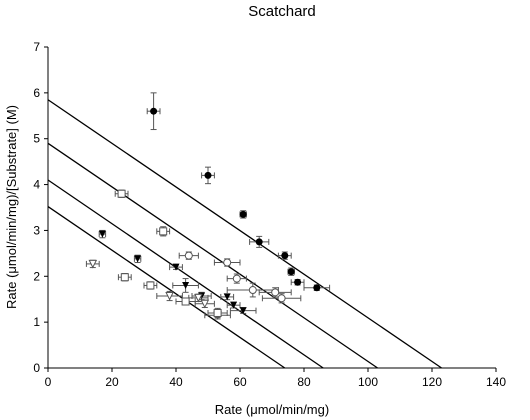 Image resolution: width=530 pixels, height=420 pixels. I want to click on y-axis-ticks: 0 1 2 3 4 5 6 7, so click(40, 207).